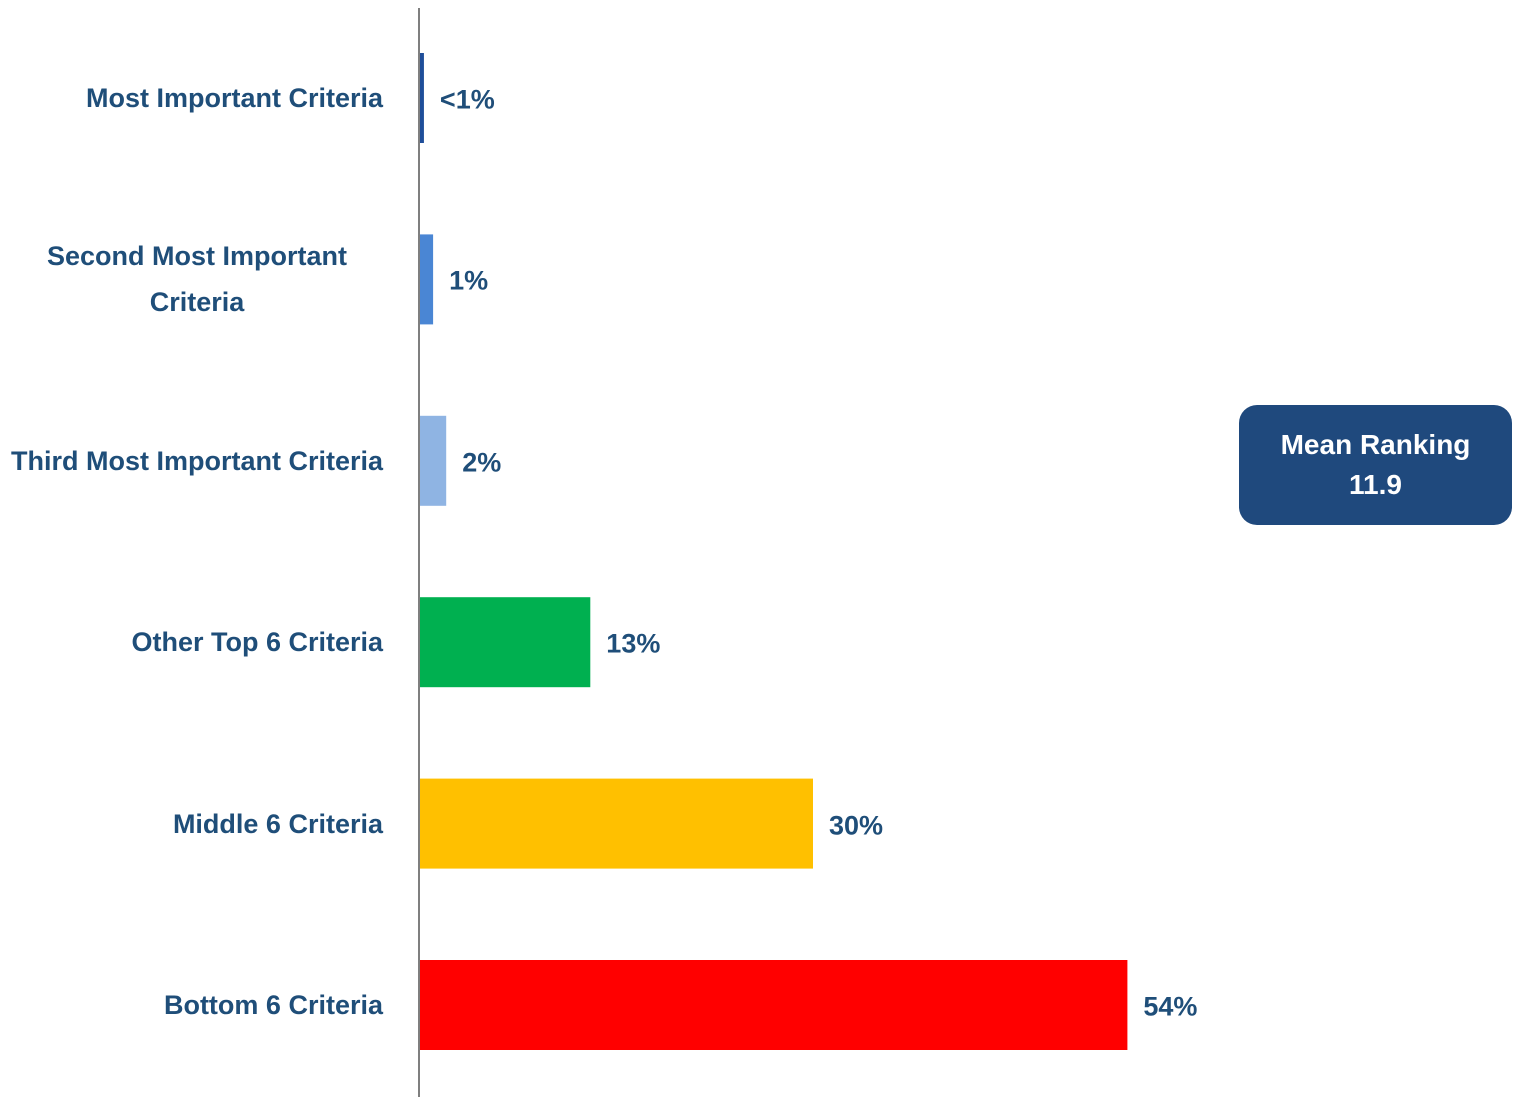 This screenshot has width=1516, height=1097. What do you see at coordinates (1375, 484) in the screenshot?
I see `annotation-value: 11.9` at bounding box center [1375, 484].